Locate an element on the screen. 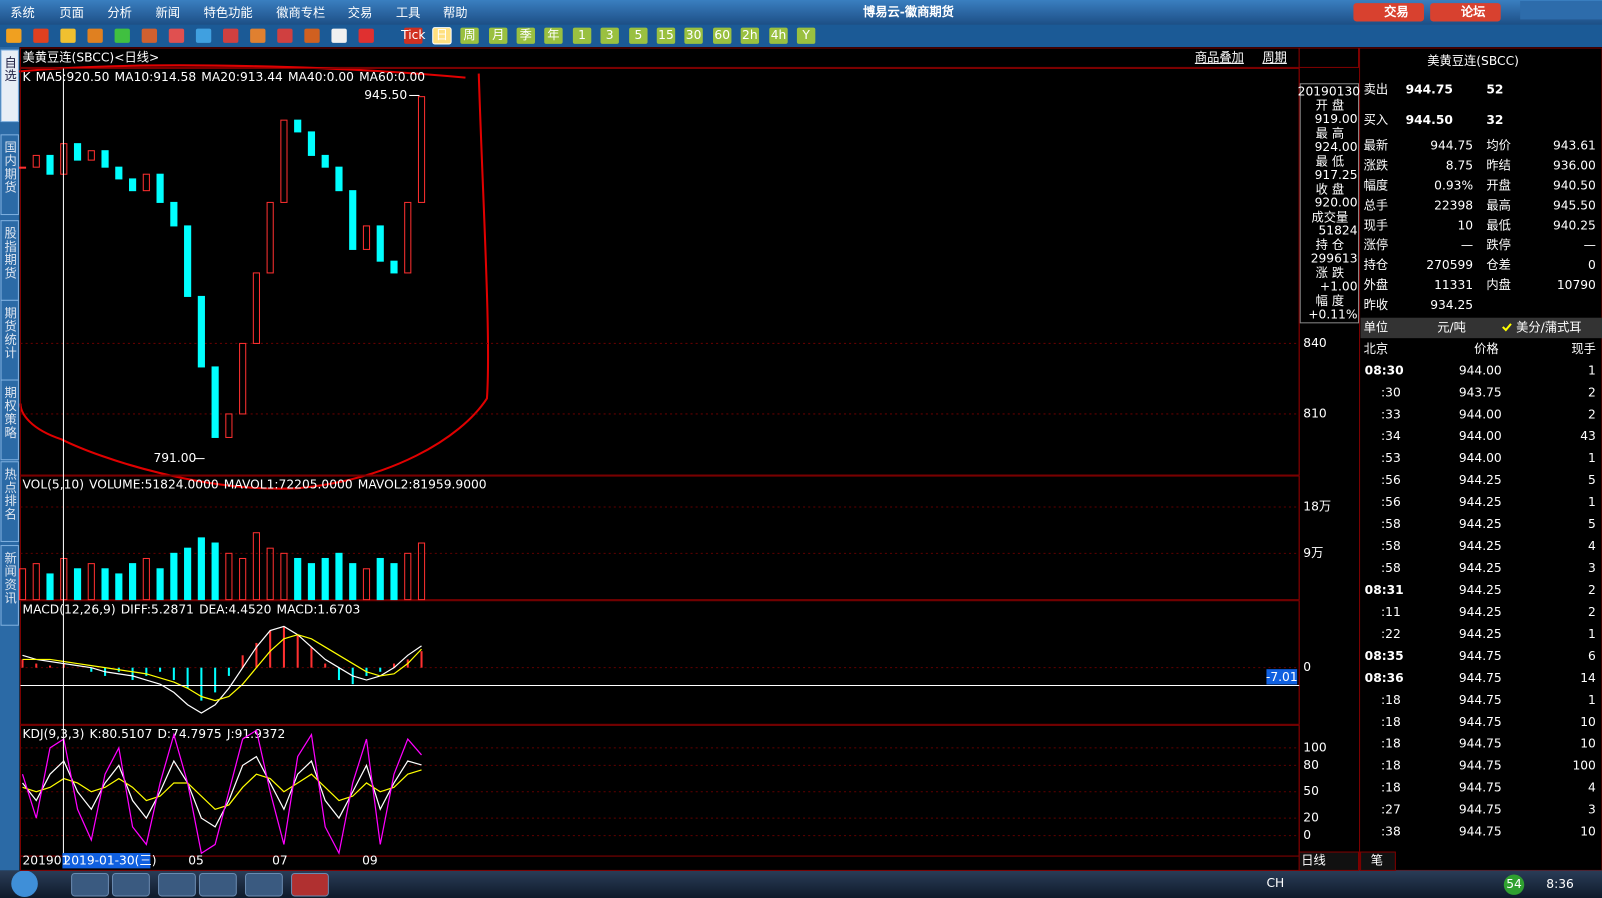  tool-button-label: 1 is located at coordinates (582, 35).